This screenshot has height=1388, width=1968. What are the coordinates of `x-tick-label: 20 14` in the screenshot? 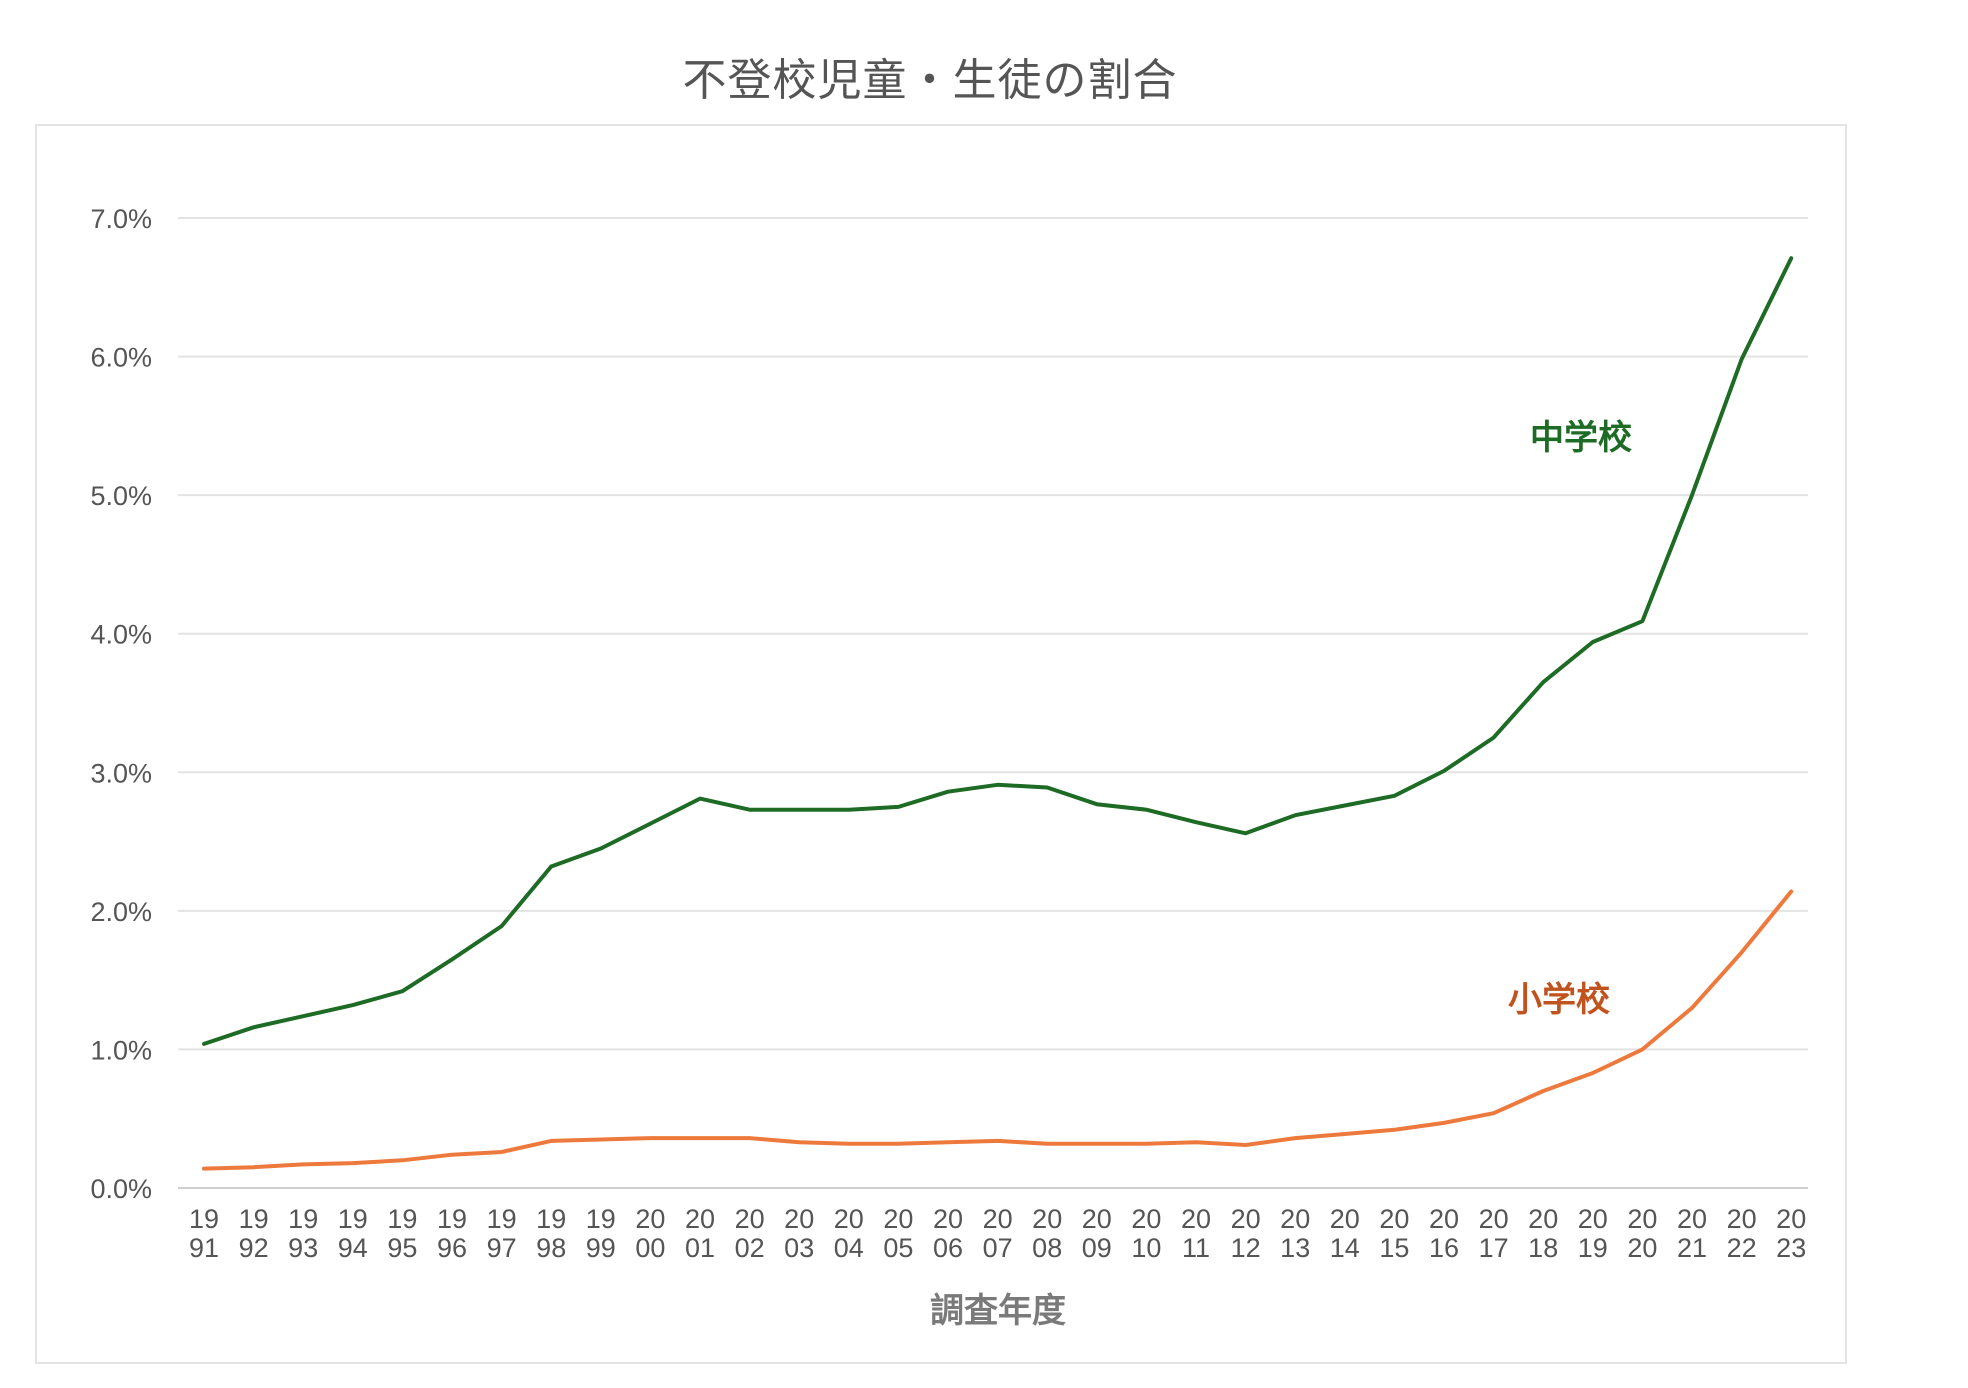 It's located at (1345, 1233).